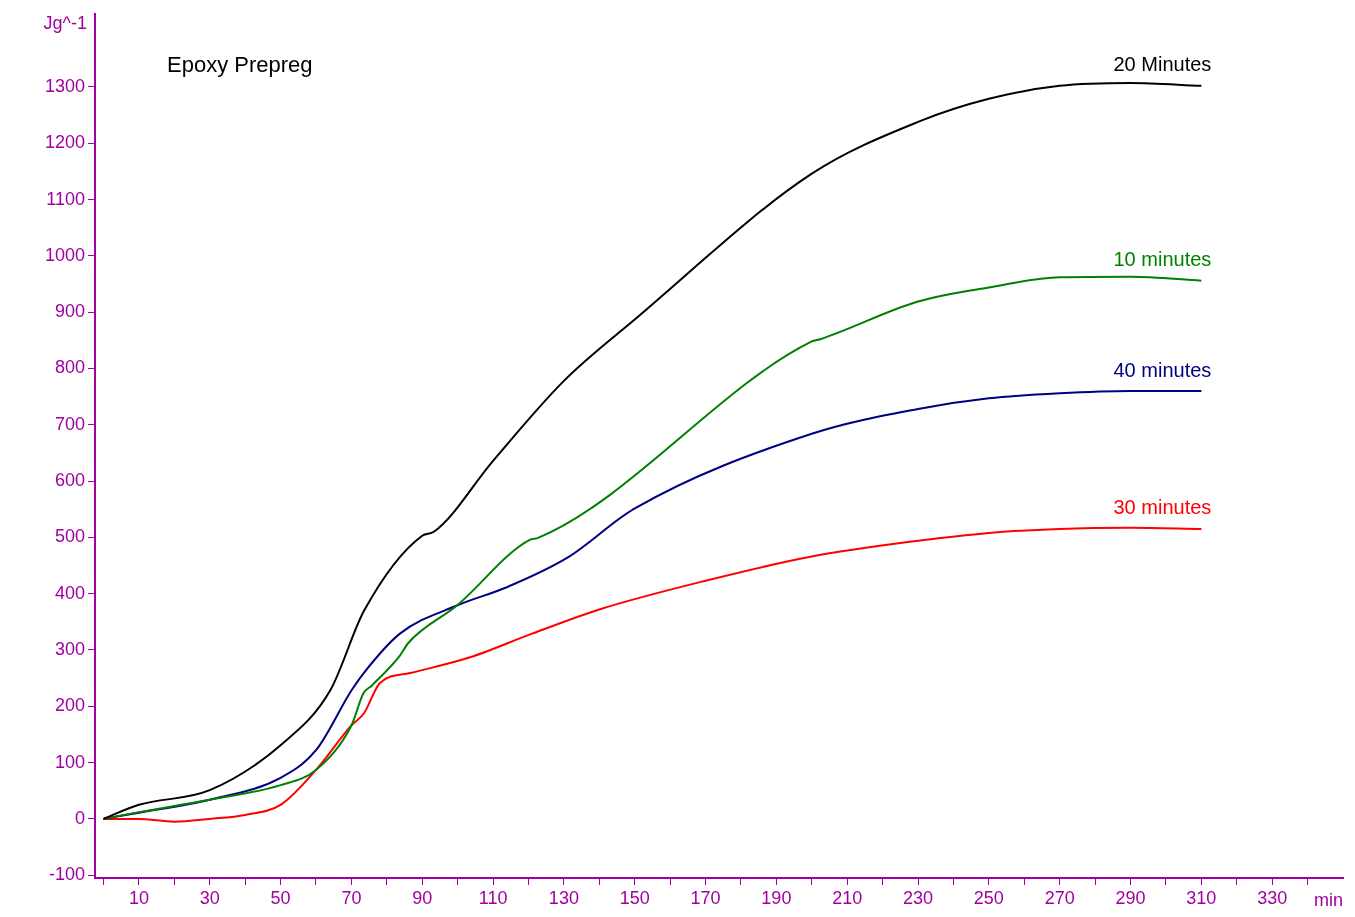 The width and height of the screenshot is (1355, 917). I want to click on x-axis-title: min, so click(1328, 899).